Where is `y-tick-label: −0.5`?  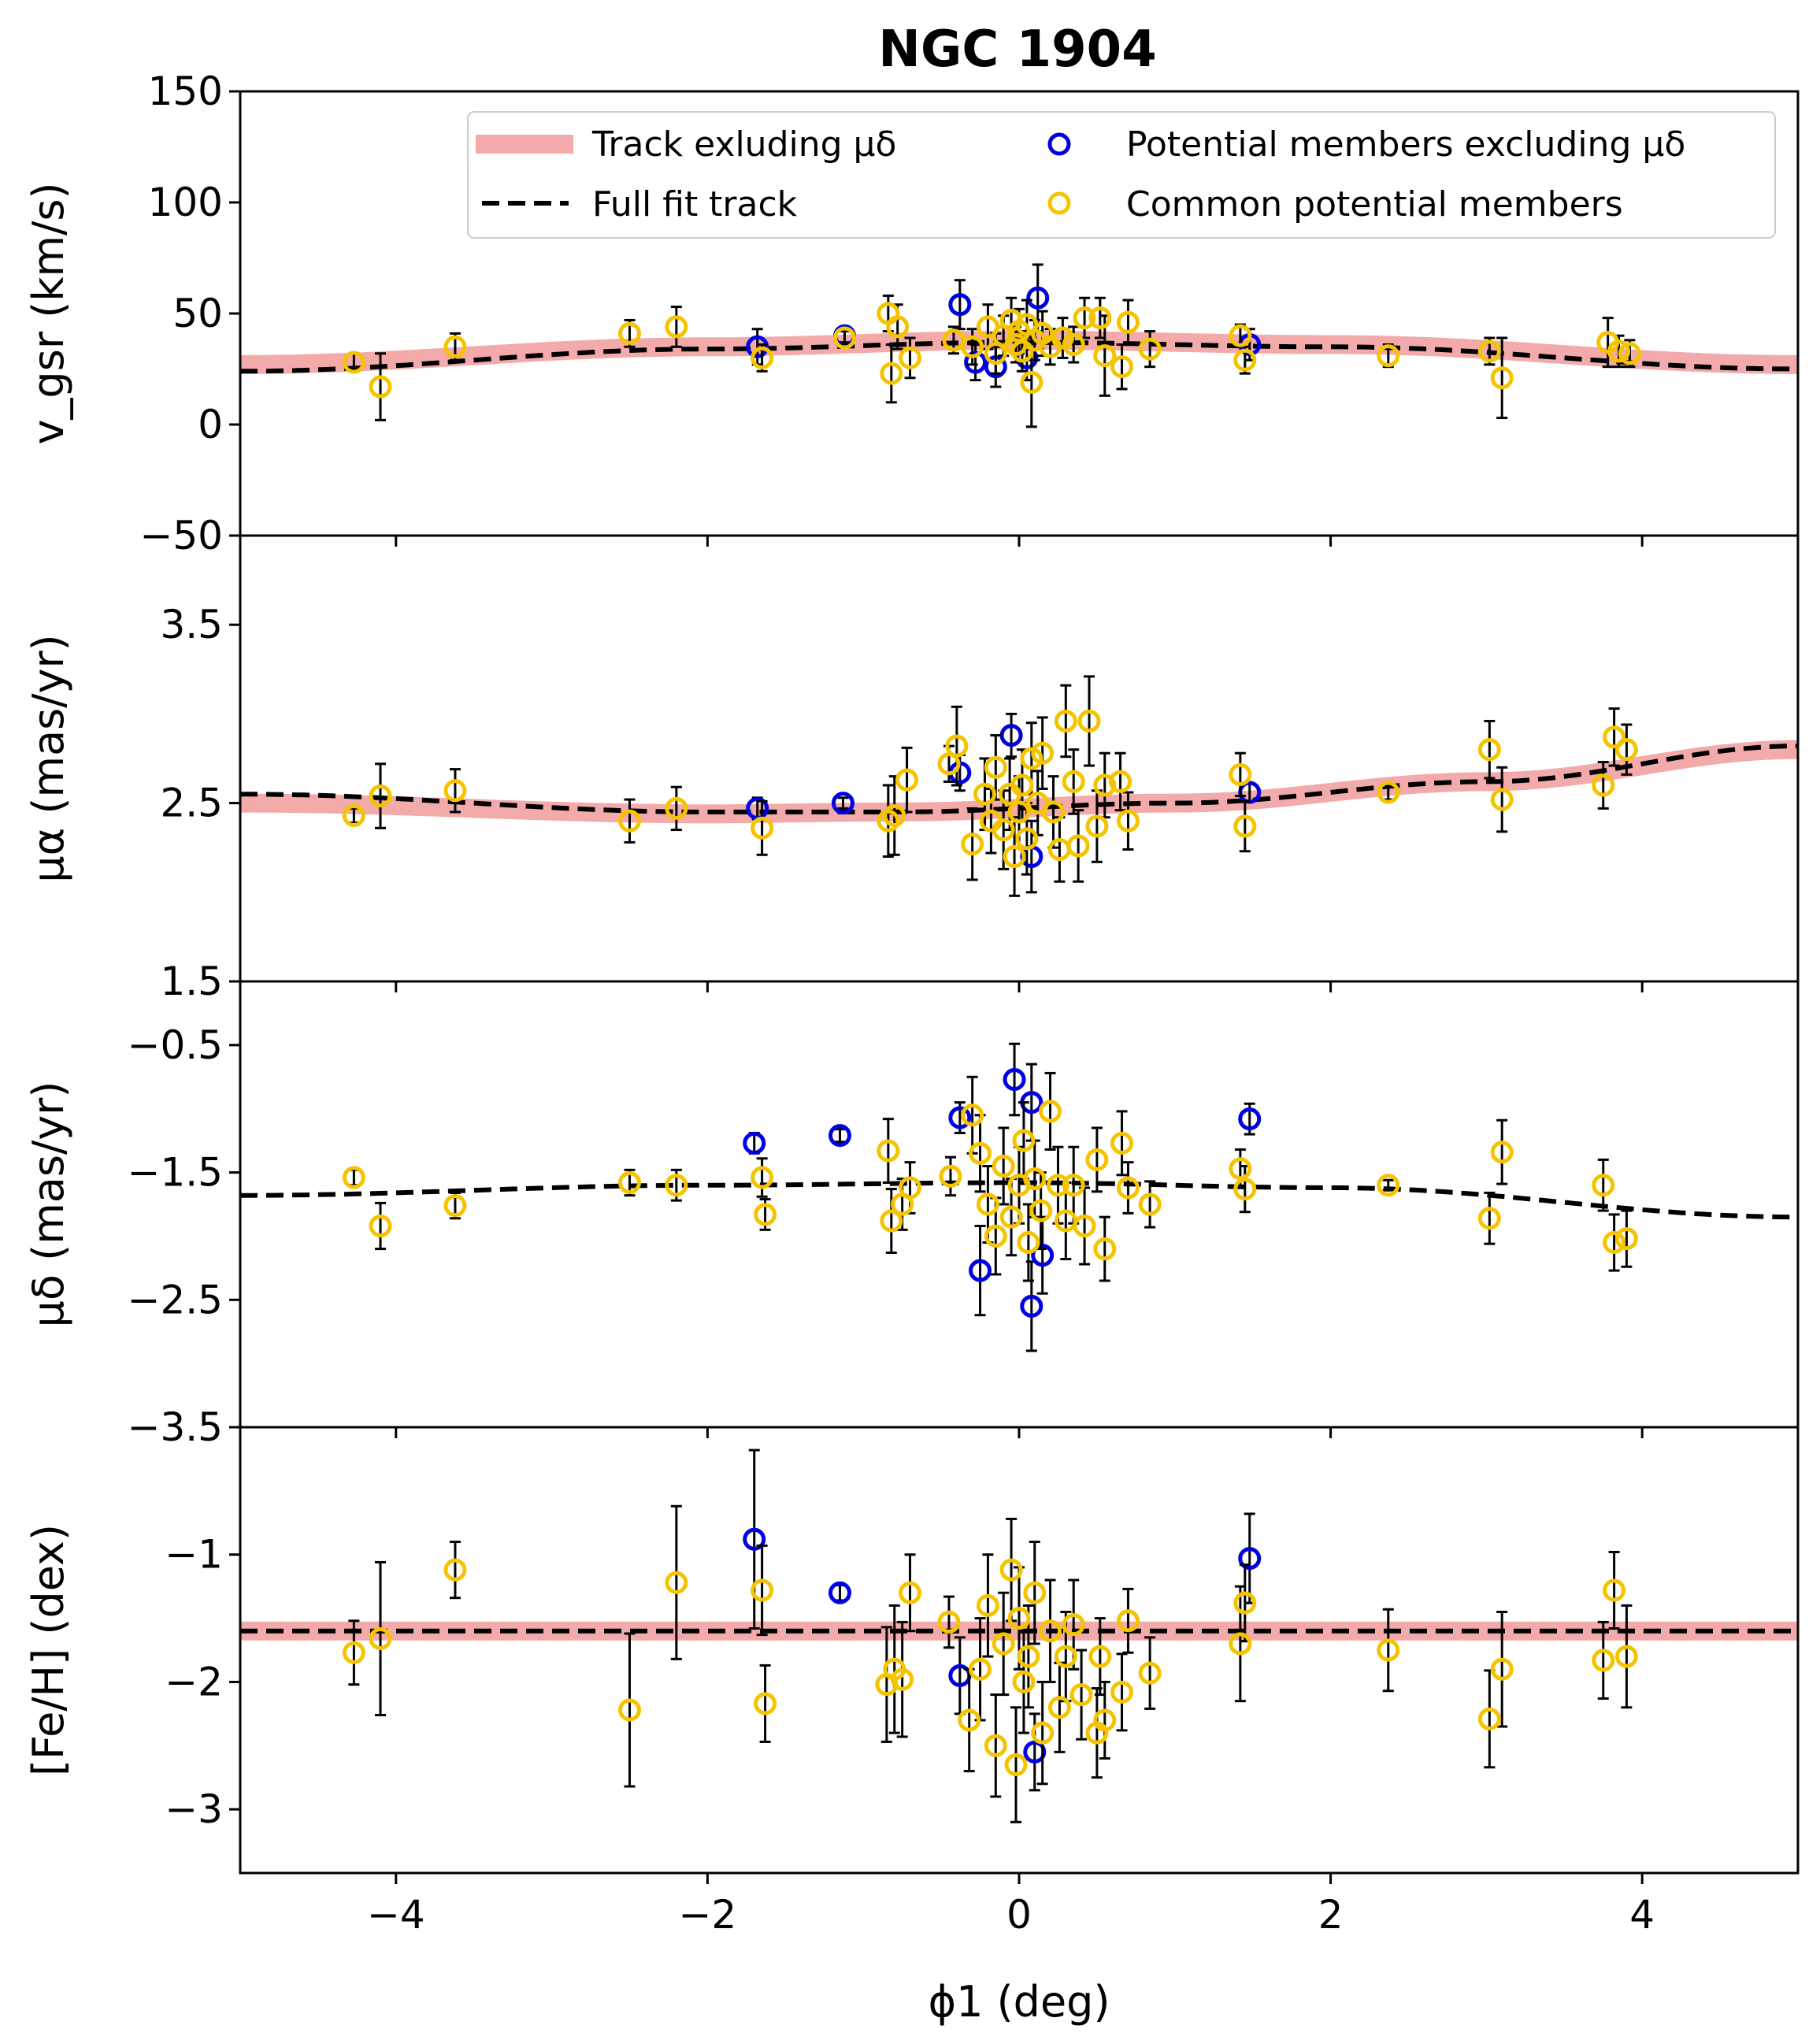
y-tick-label: −0.5 is located at coordinates (175, 1045).